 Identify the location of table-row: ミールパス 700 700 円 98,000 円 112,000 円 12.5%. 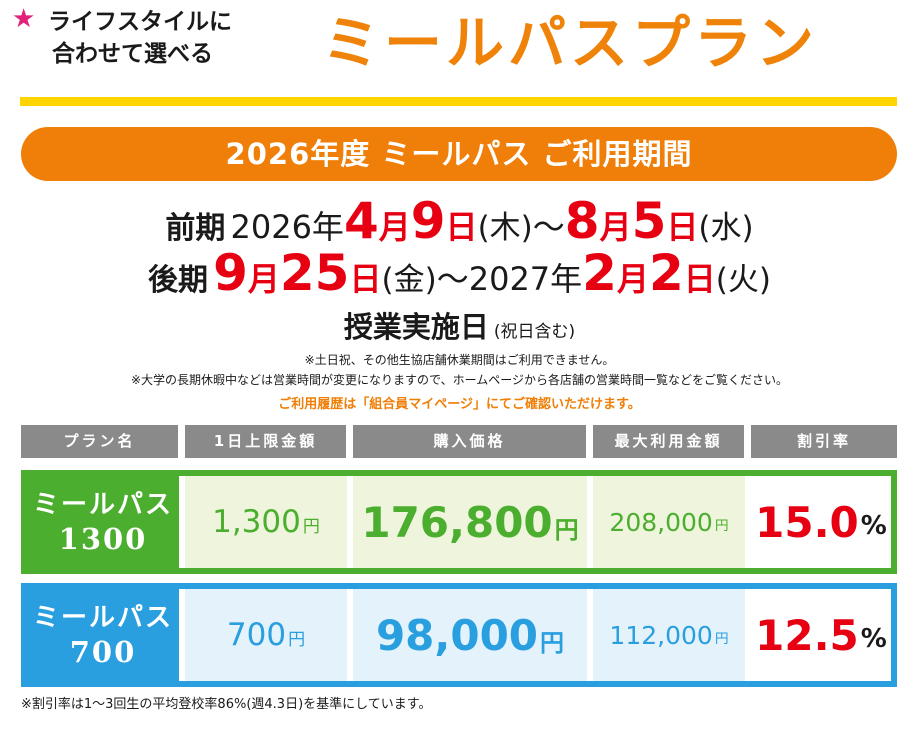
(459, 635).